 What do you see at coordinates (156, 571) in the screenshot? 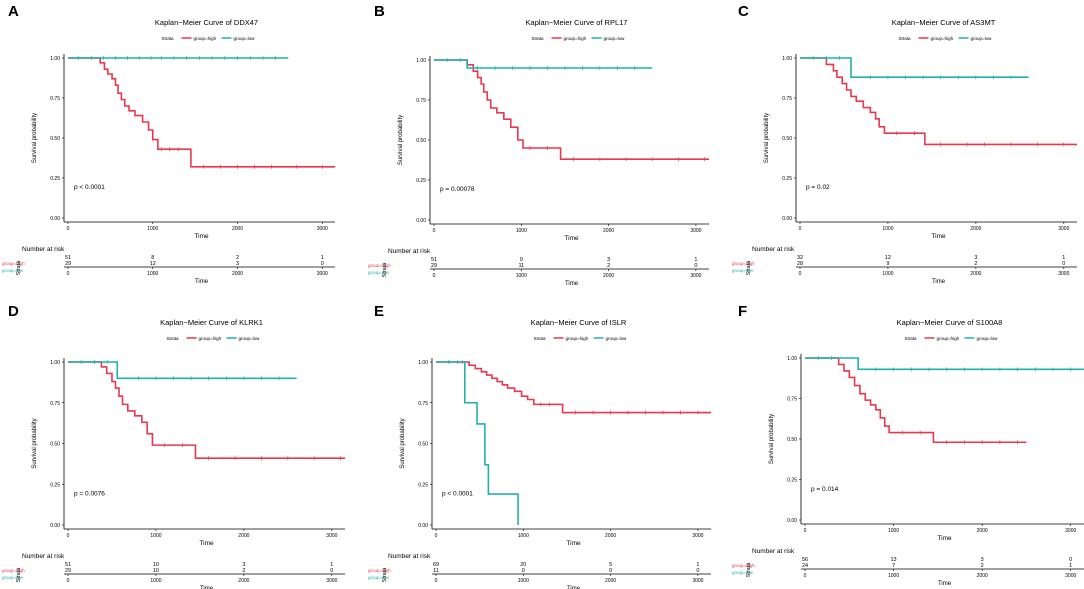
I see `risk-count-low: 10` at bounding box center [156, 571].